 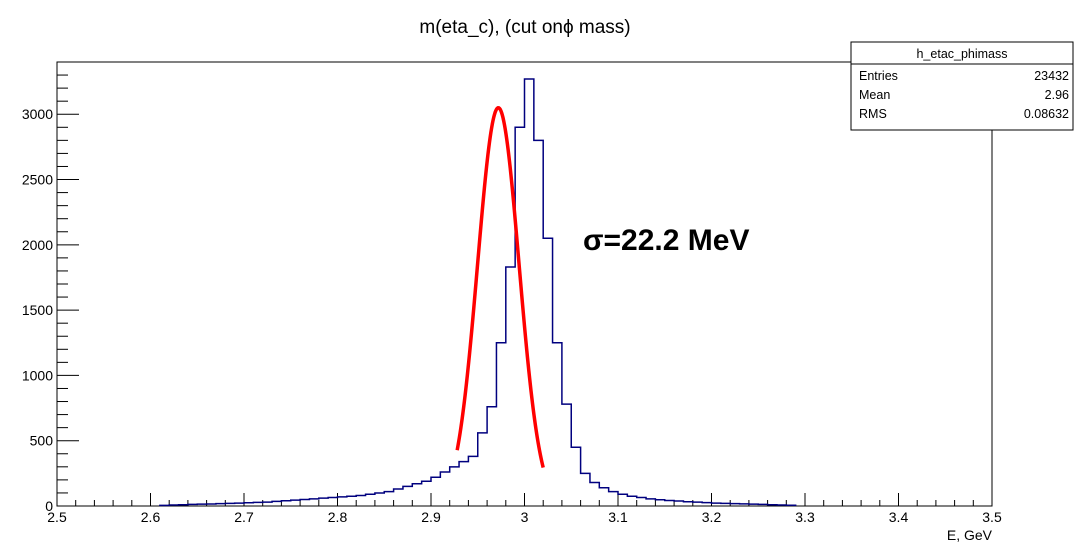 What do you see at coordinates (500, 286) in the screenshot?
I see `fit-curve` at bounding box center [500, 286].